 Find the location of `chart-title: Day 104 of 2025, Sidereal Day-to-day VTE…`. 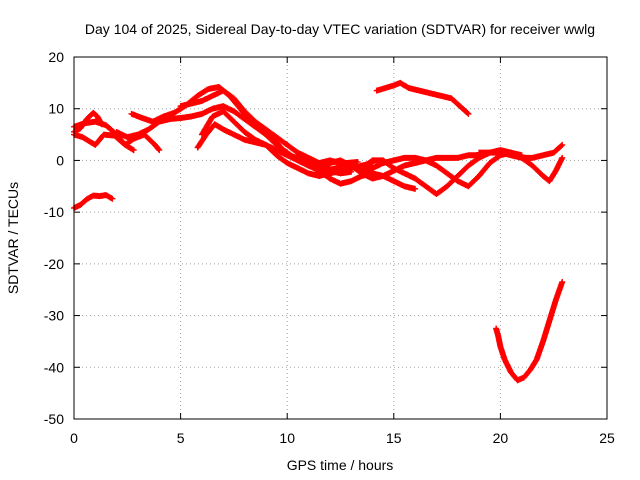

chart-title: Day 104 of 2025, Sidereal Day-to-day VTE… is located at coordinates (340, 29).